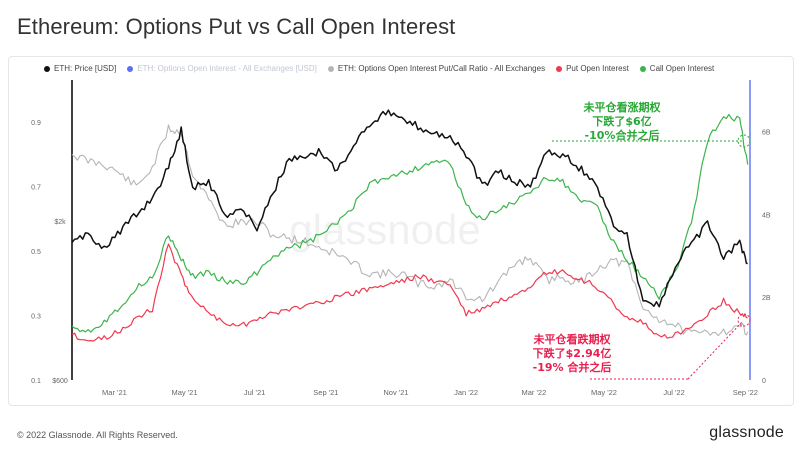 The height and width of the screenshot is (460, 800). What do you see at coordinates (60, 381) in the screenshot?
I see `y-price-tick-label: $600` at bounding box center [60, 381].